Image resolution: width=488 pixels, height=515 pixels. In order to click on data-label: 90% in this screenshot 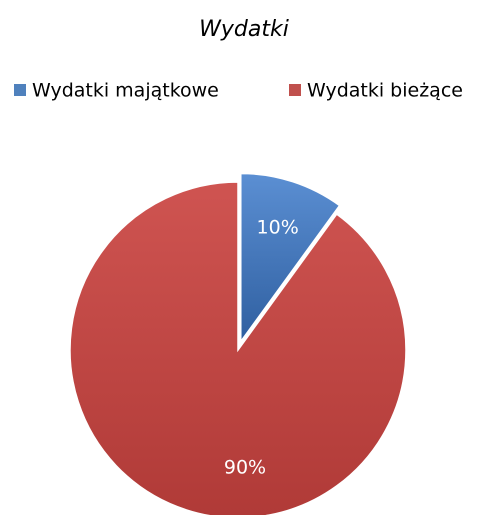, I will do `click(245, 468)`.